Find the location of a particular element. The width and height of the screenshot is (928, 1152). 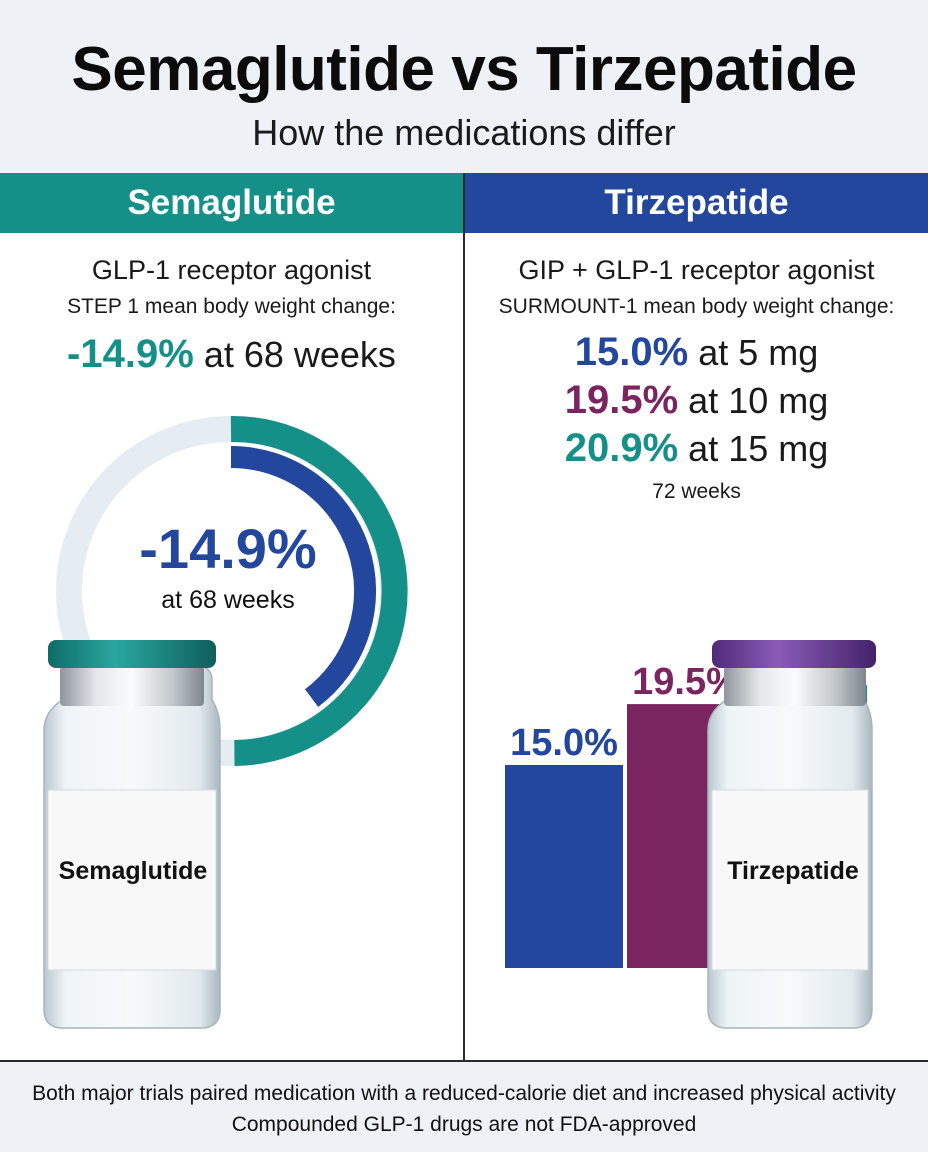

page-title: Semaglutide vs Tirzepatide is located at coordinates (464, 69).